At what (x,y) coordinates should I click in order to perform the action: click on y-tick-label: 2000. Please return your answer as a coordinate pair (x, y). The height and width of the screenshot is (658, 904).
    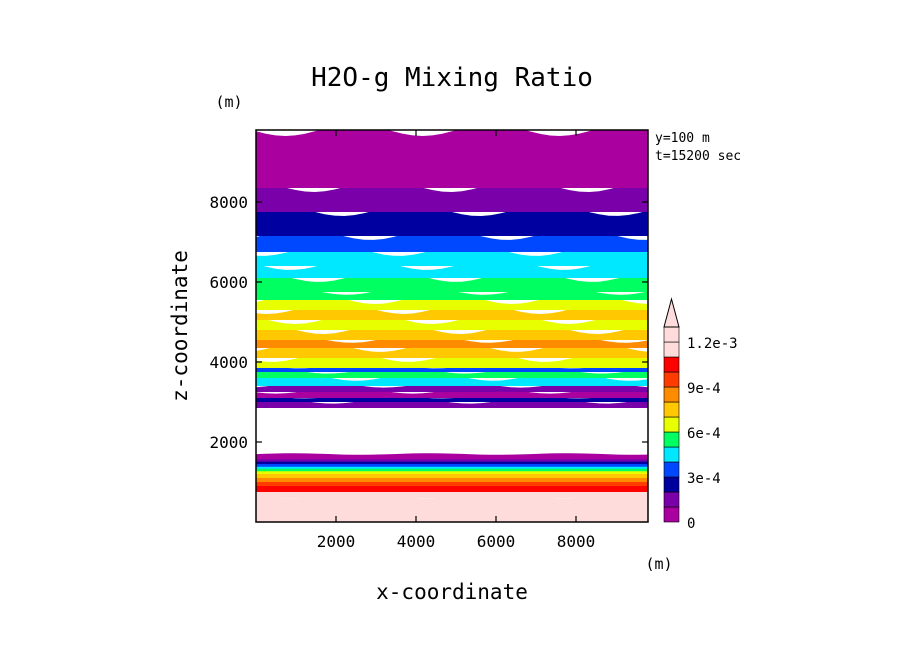
    Looking at the image, I should click on (228, 442).